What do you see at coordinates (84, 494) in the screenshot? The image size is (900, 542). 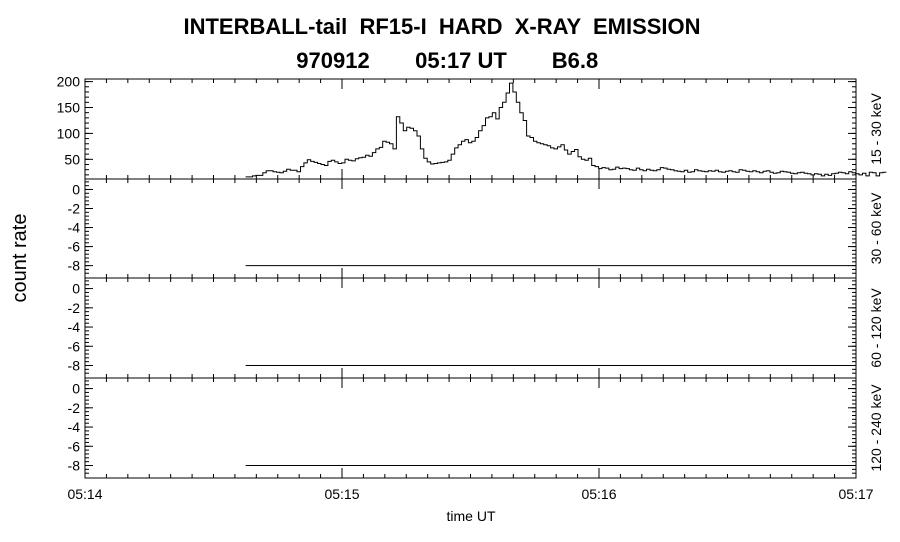 I see `x-tick-label: 05:14` at bounding box center [84, 494].